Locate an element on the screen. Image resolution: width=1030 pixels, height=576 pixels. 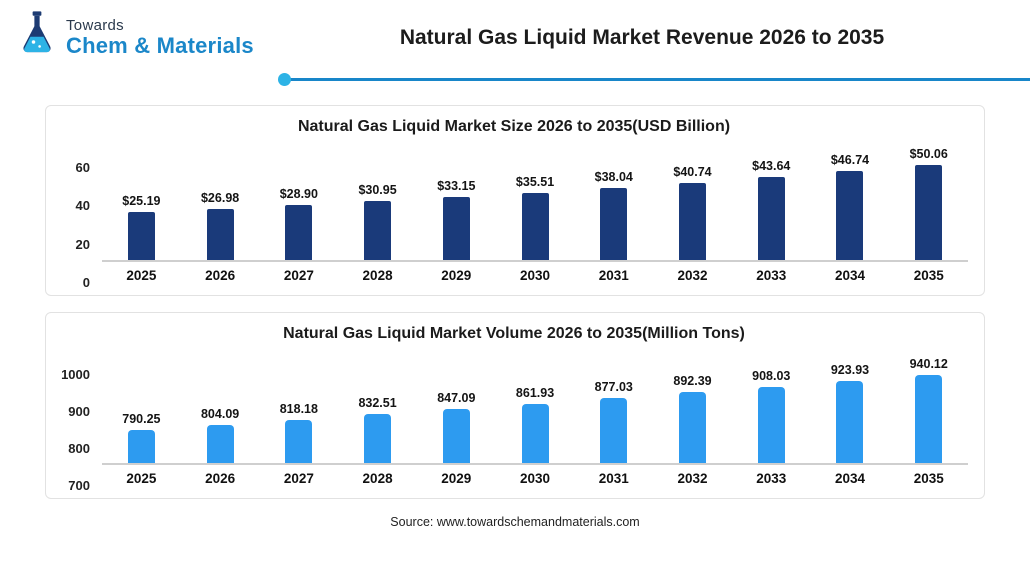
bar-column: 861.93 is located at coordinates (535, 408).